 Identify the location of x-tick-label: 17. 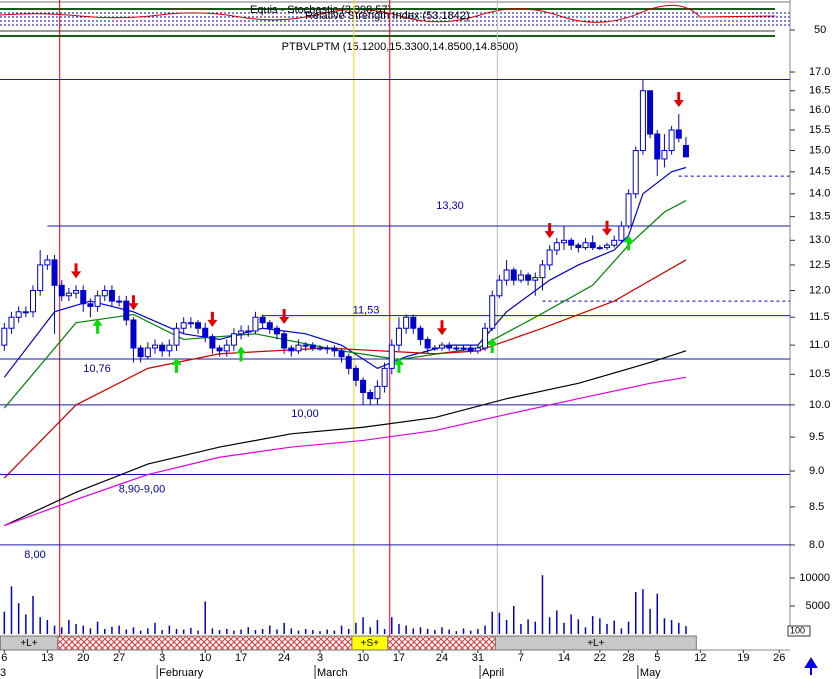
(241, 658).